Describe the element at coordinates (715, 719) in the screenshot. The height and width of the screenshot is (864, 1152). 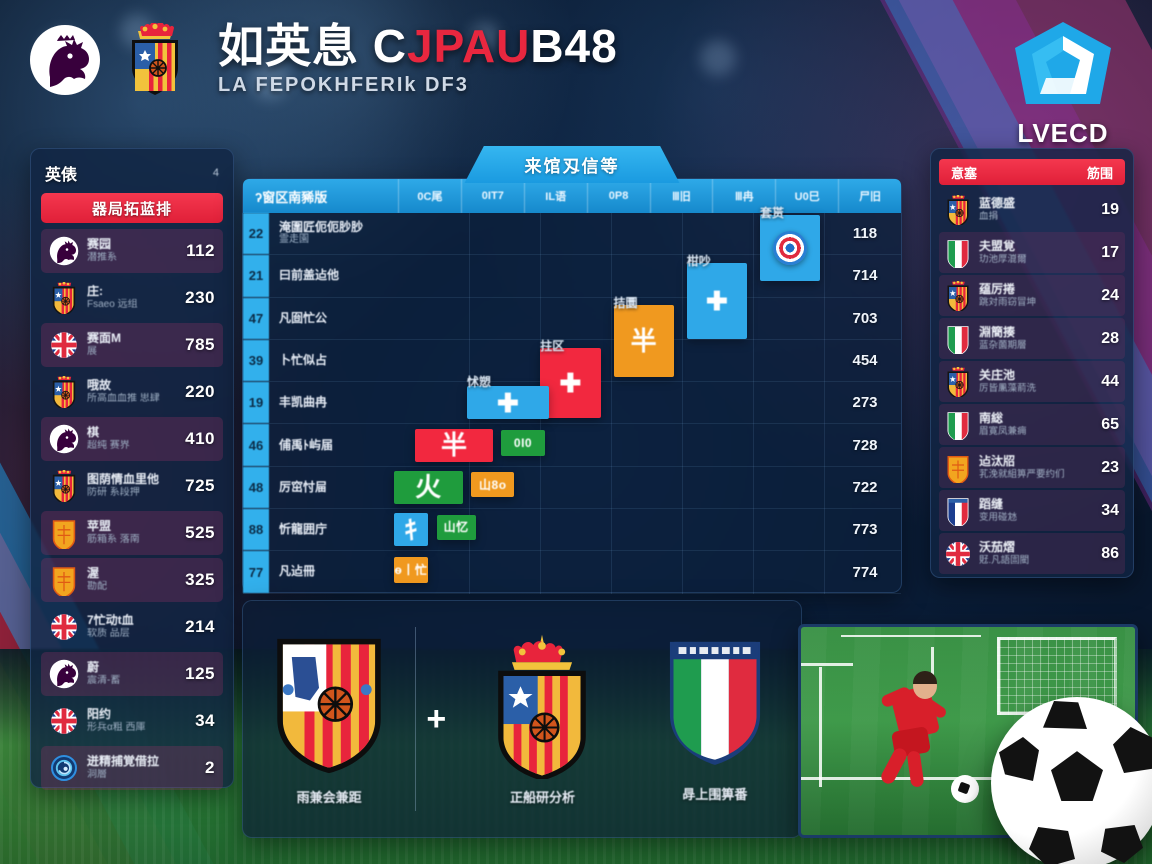
I see `crest-item-3: 冔上围箅番` at that location.